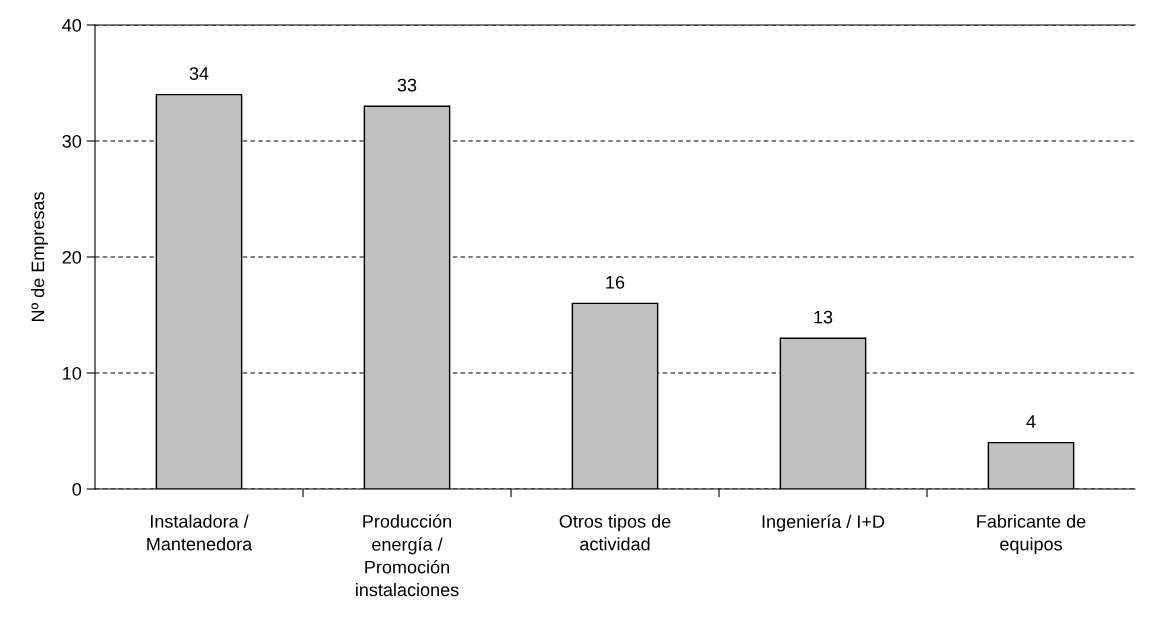 This screenshot has height=631, width=1155. I want to click on data-label: 33, so click(407, 85).